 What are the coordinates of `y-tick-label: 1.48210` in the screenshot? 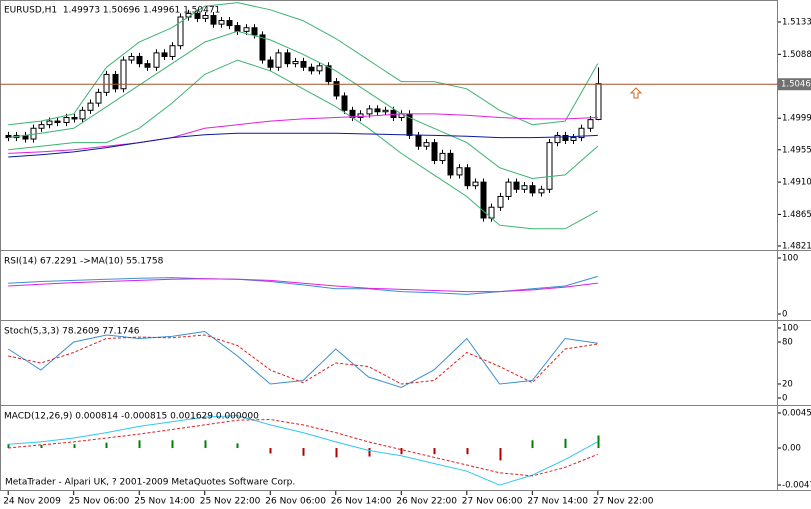 It's located at (796, 247).